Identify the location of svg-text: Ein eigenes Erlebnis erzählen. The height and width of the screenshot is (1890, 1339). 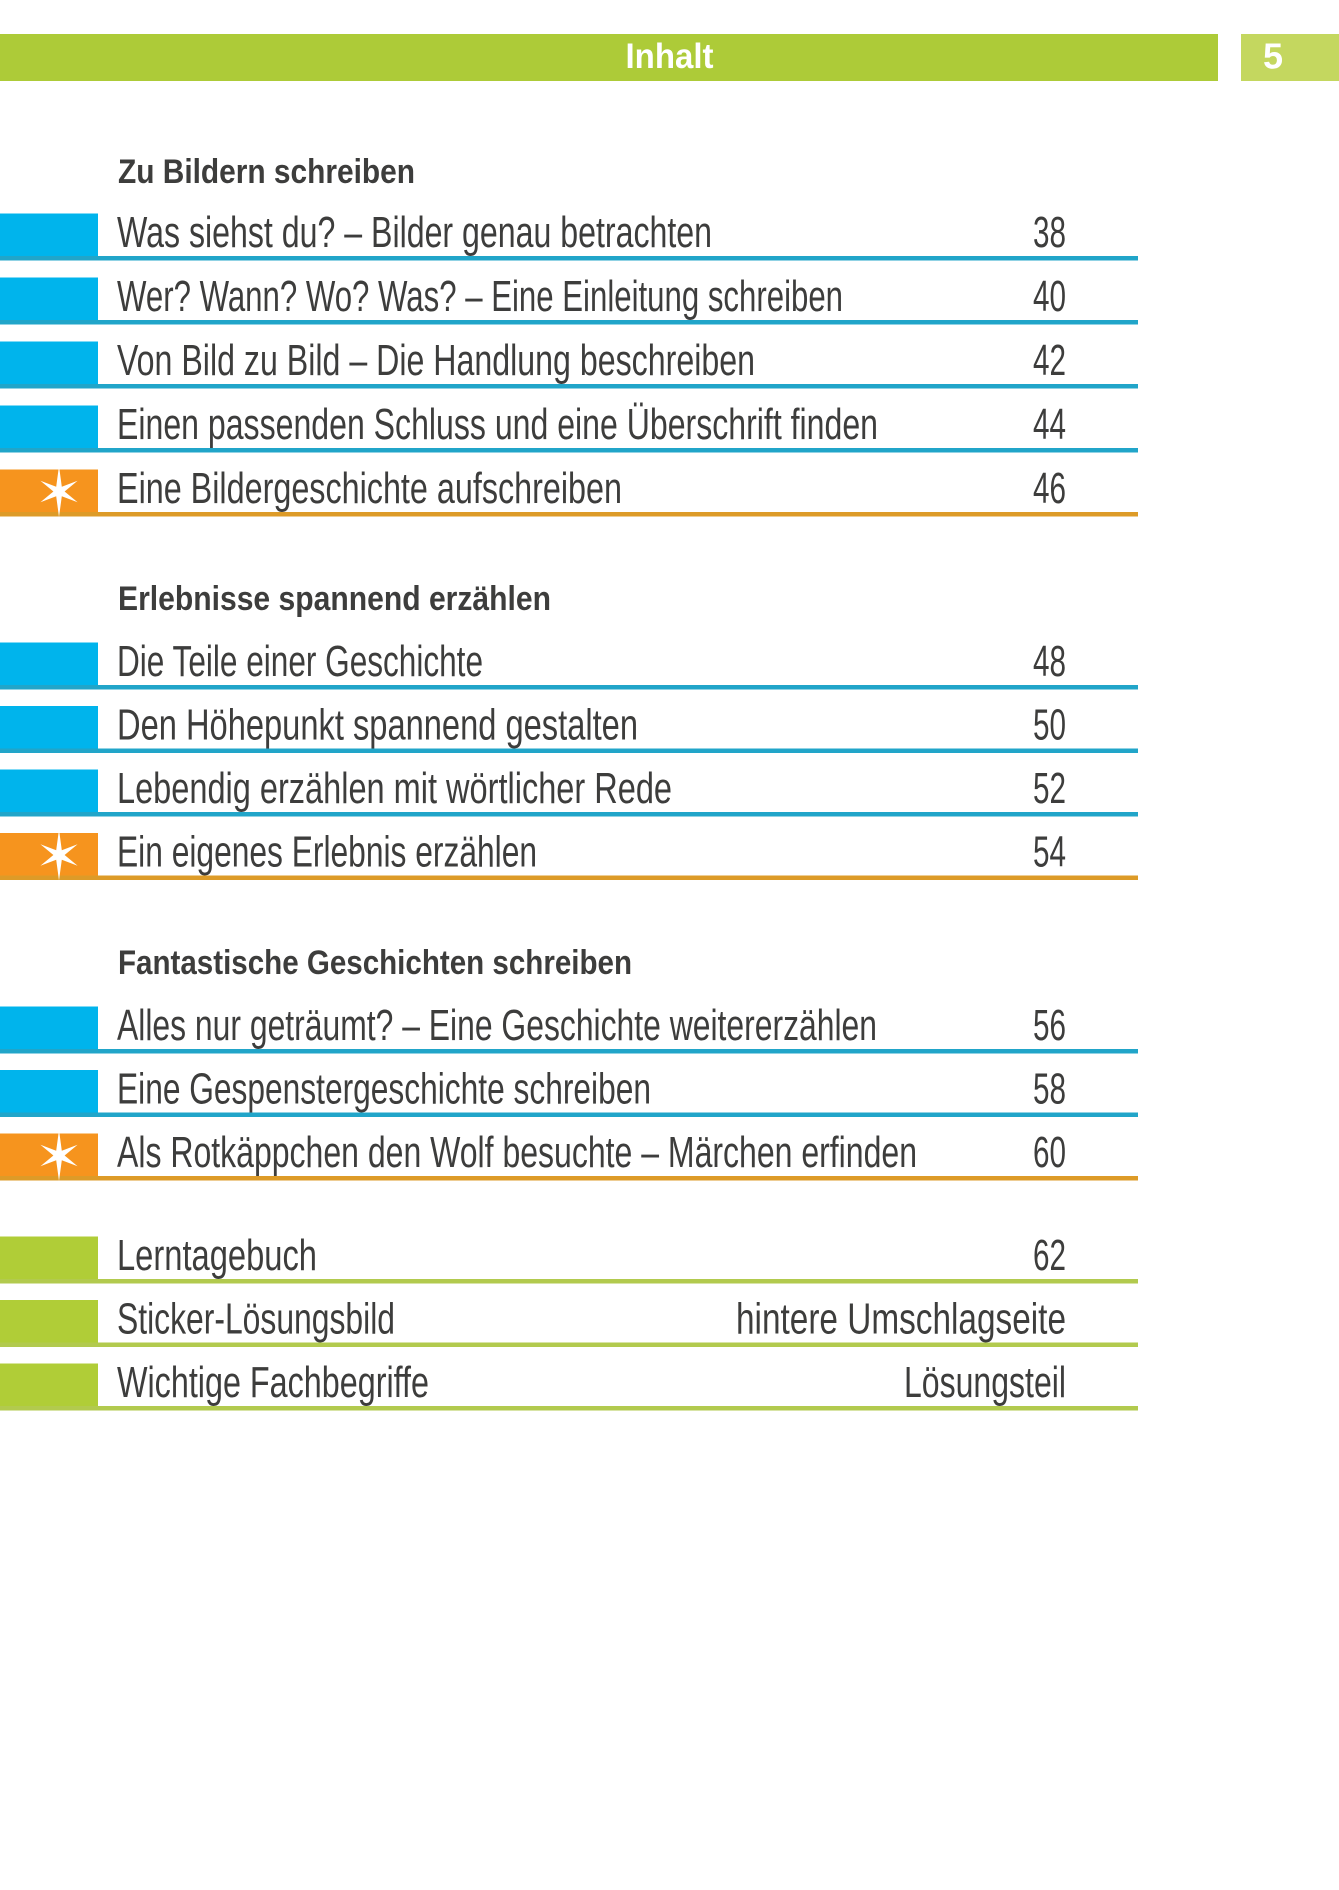
(327, 852).